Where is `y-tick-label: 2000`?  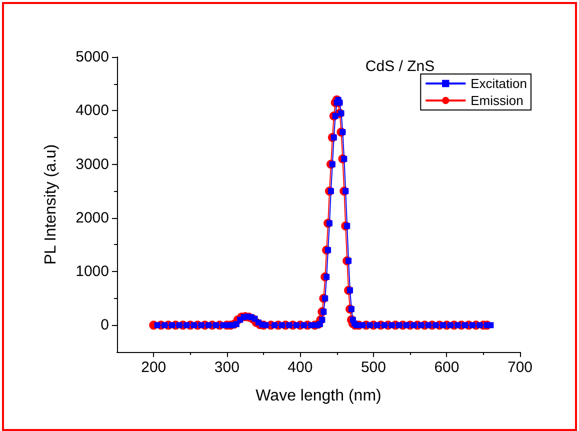 y-tick-label: 2000 is located at coordinates (92, 217).